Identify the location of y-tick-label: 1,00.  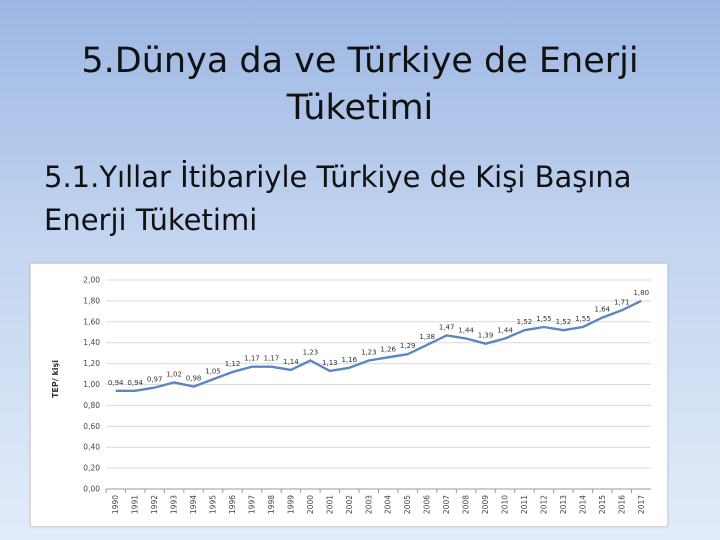
(91, 384).